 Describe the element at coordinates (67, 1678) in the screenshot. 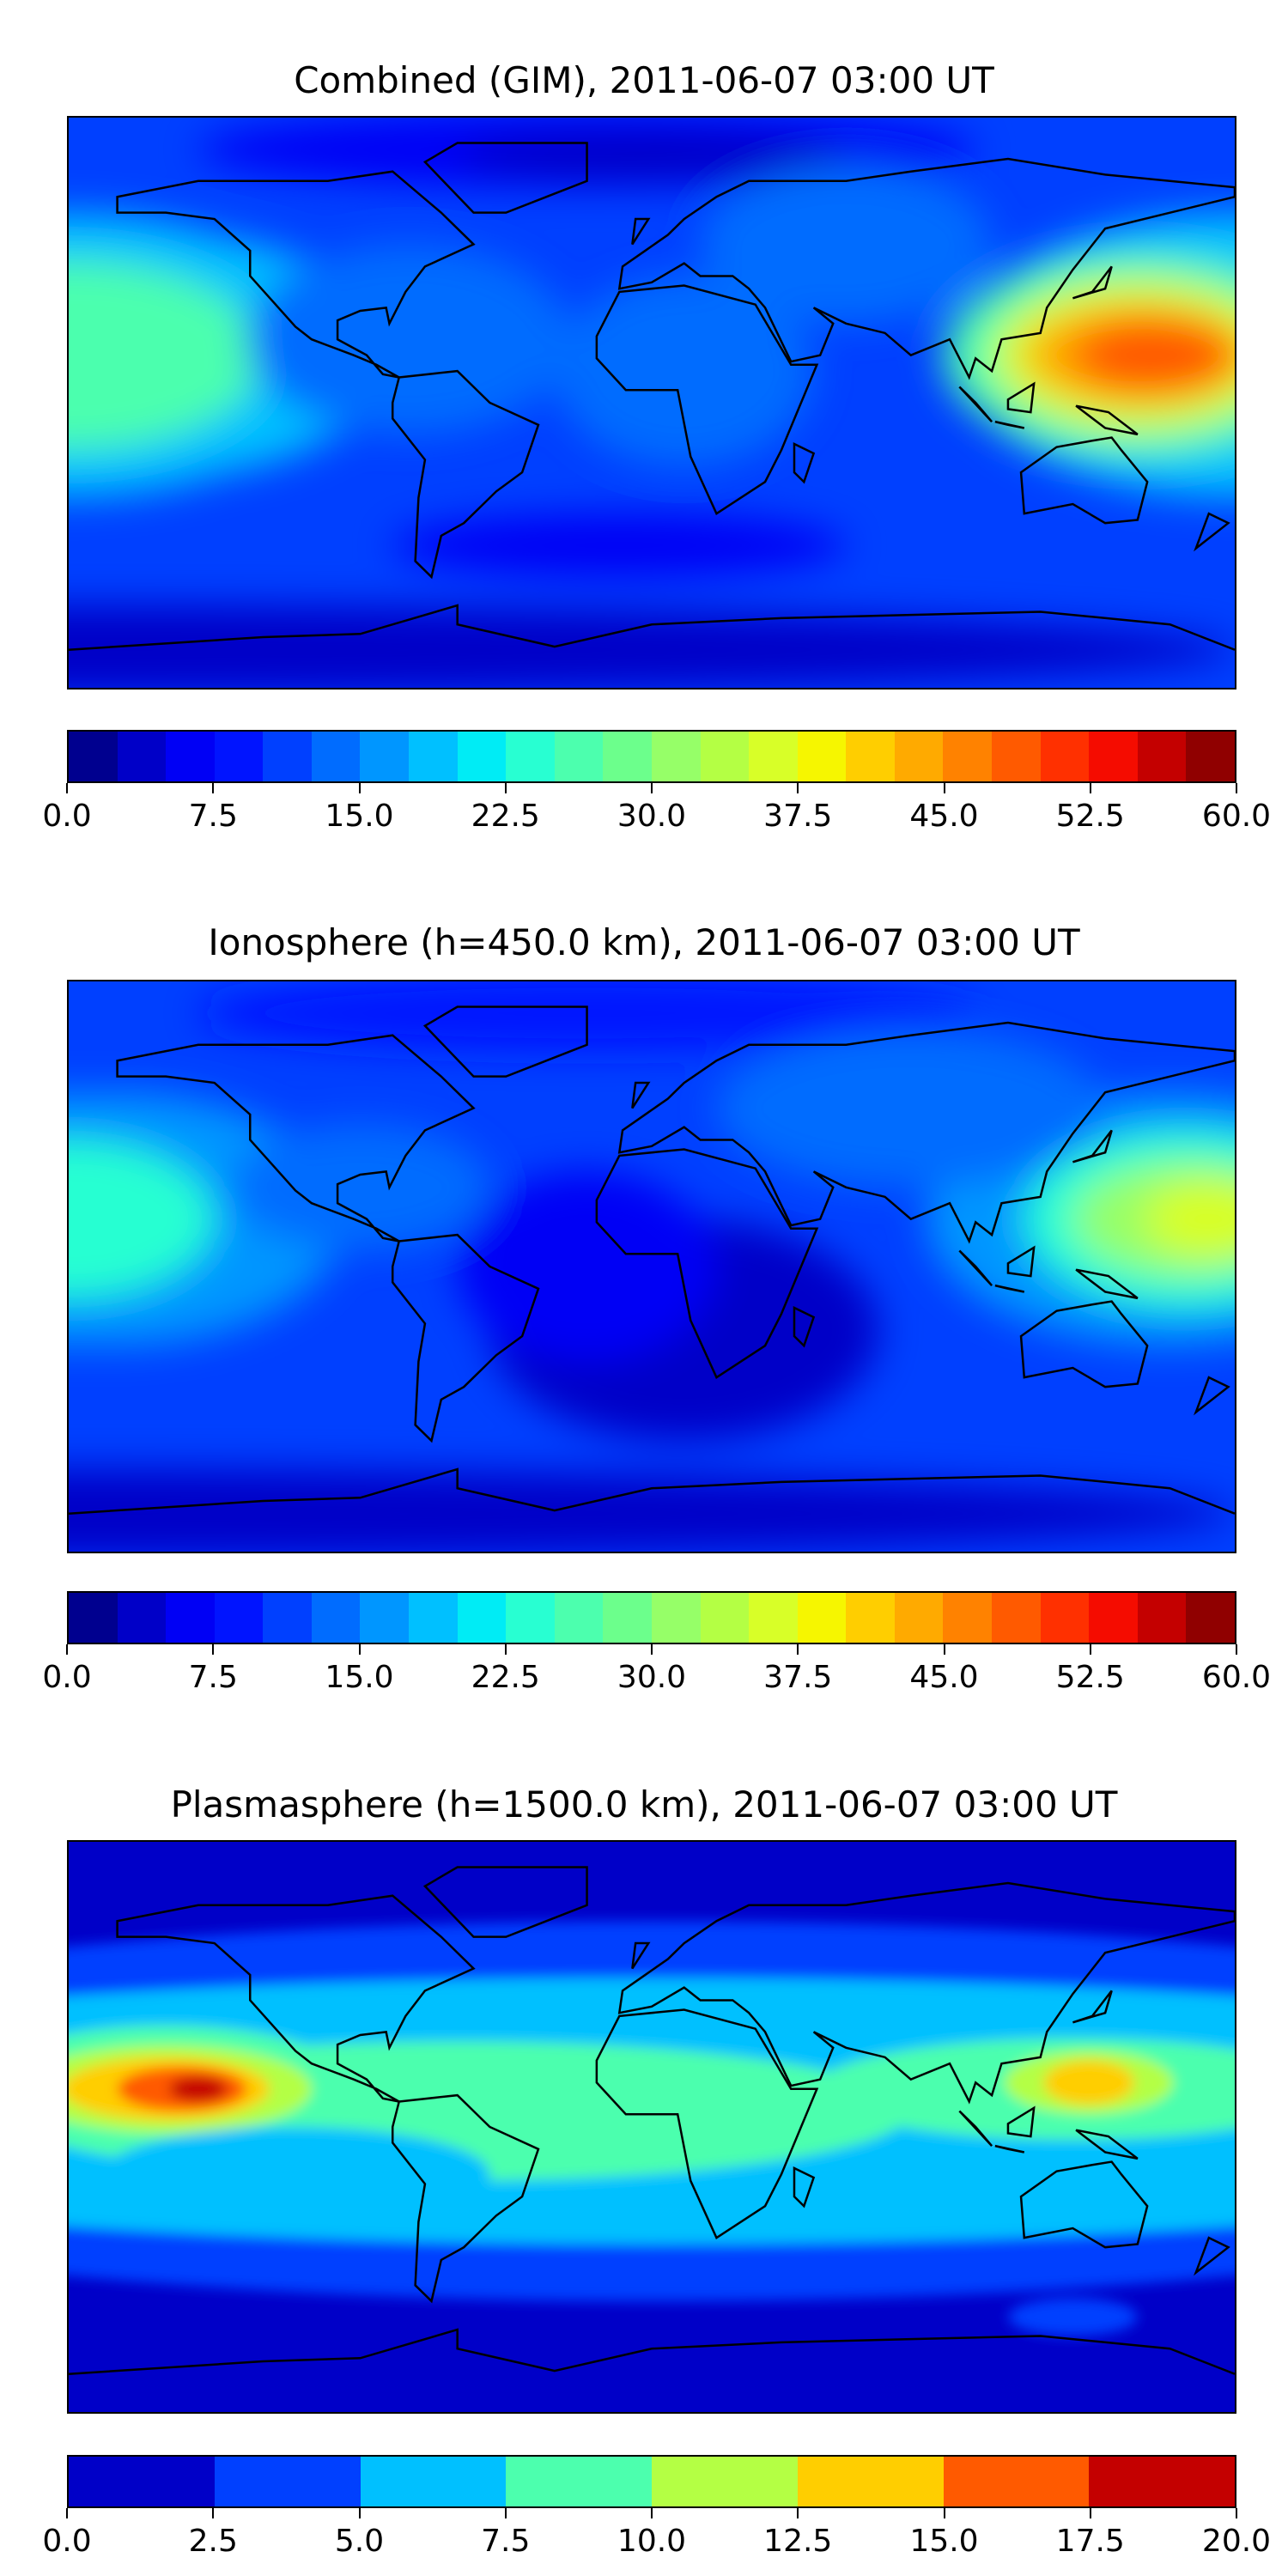

I see `colorbar-tick-label: 0.0` at that location.